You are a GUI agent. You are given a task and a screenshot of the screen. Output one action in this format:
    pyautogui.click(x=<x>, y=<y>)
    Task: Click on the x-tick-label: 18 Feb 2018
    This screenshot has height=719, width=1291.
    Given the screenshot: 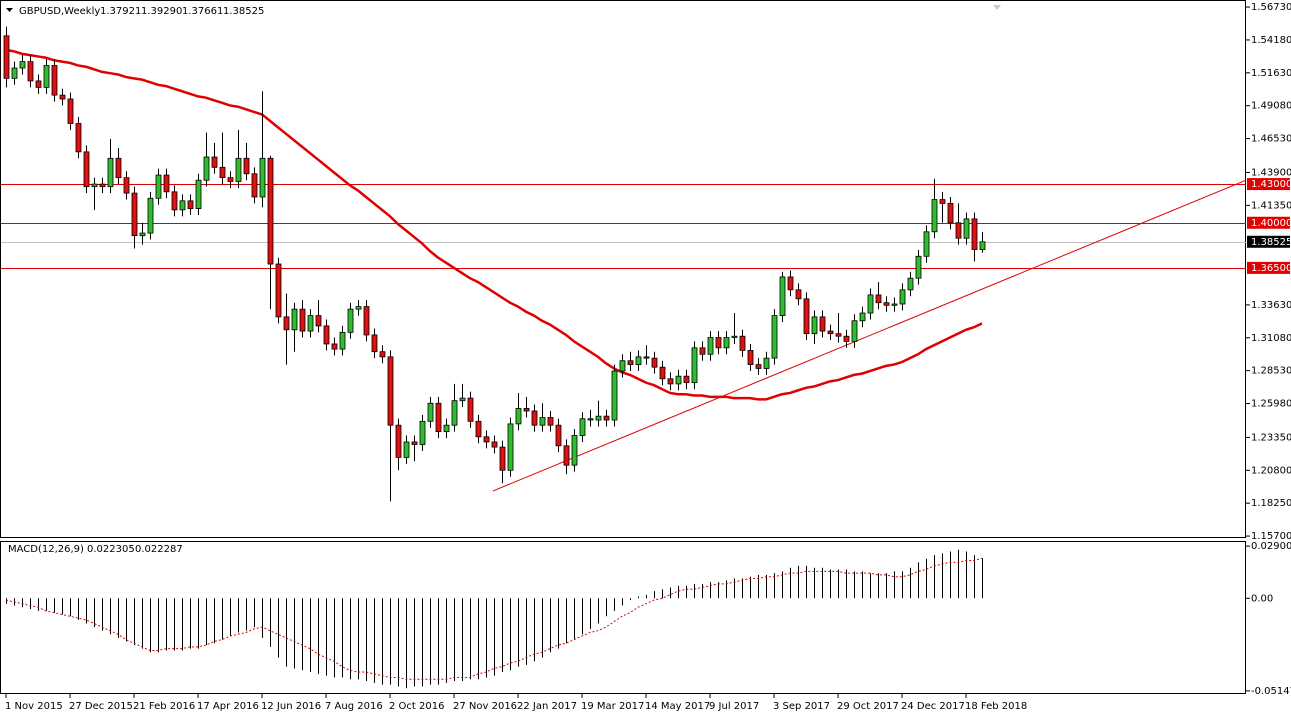 What is the action you would take?
    pyautogui.click(x=996, y=706)
    